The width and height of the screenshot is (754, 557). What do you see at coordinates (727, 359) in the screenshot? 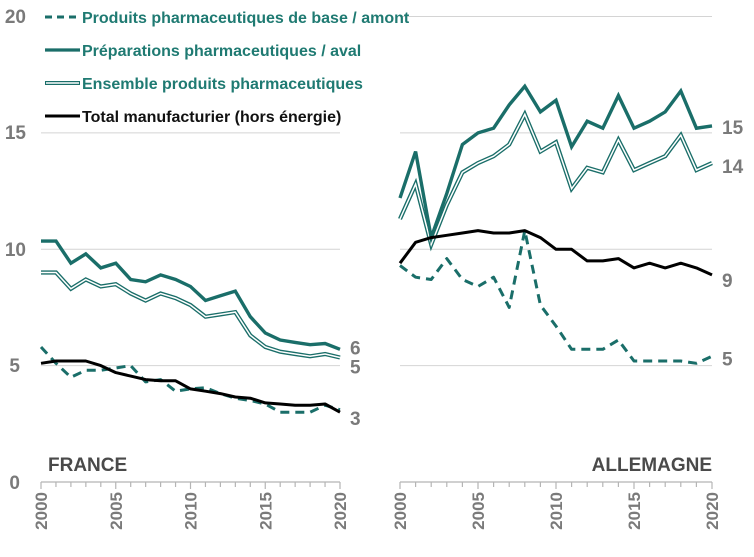
I see `end-label-base: 5` at bounding box center [727, 359].